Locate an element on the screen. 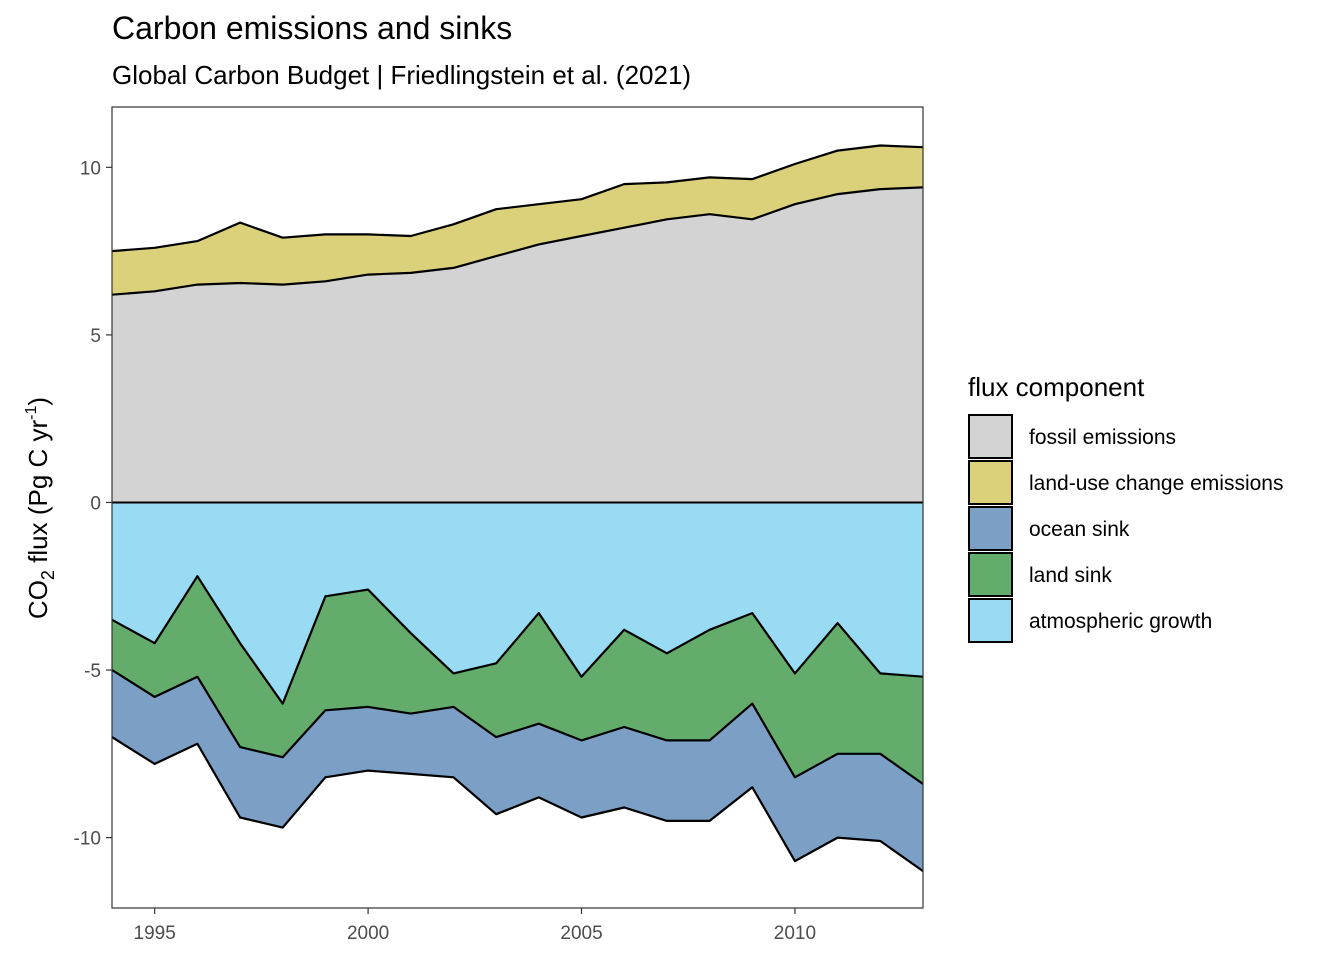 This screenshot has width=1344, height=960. outline-fossil-emissions is located at coordinates (517, 241).